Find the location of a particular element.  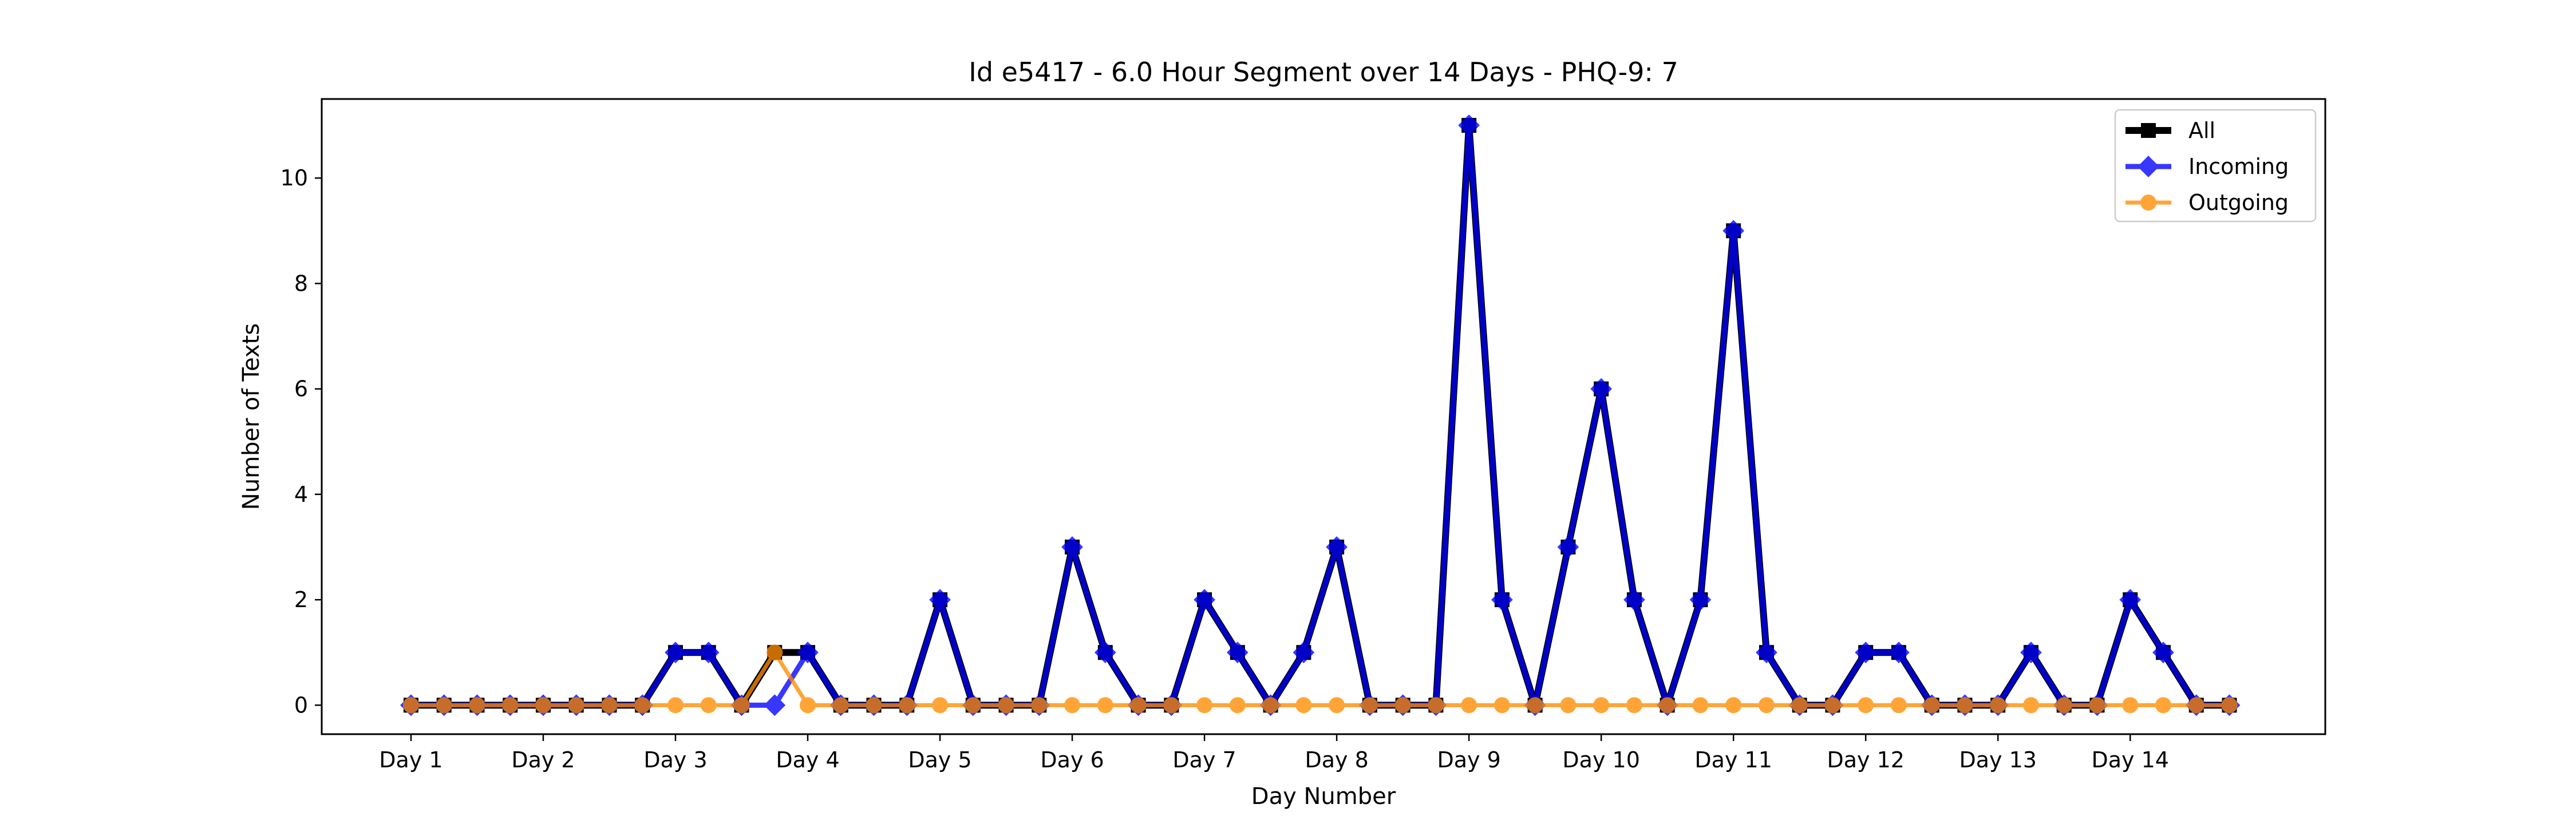

x-tick-label: Day 14 is located at coordinates (2130, 759).